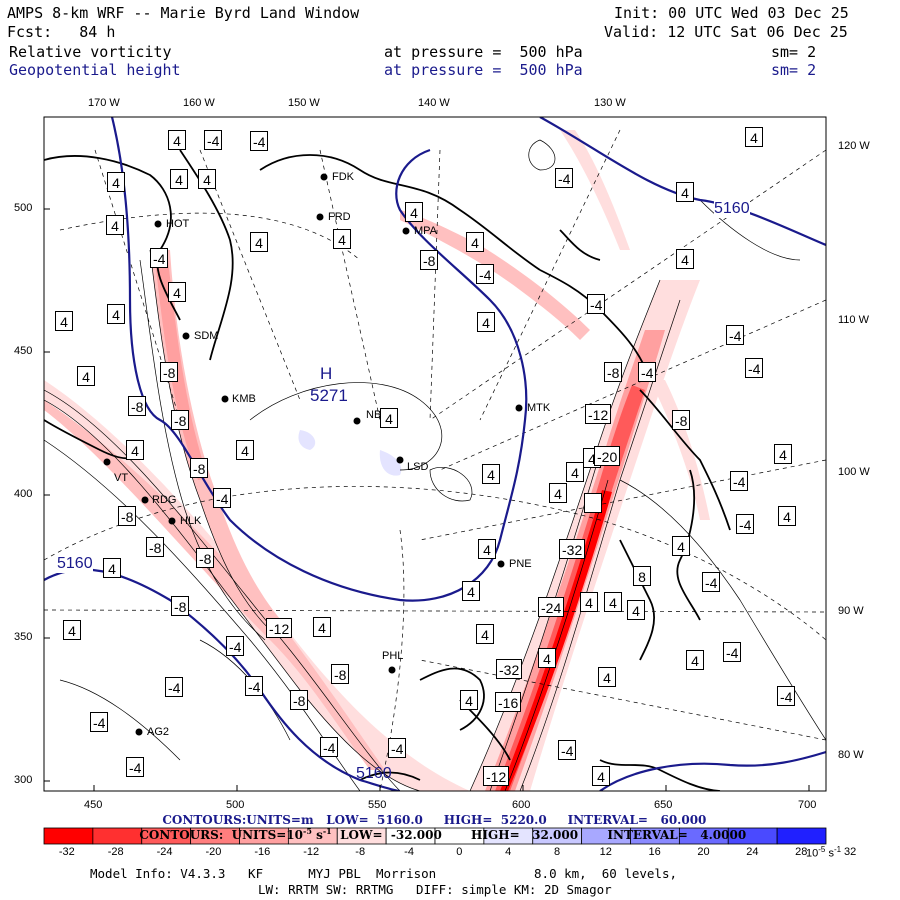  Describe the element at coordinates (551, 607) in the screenshot. I see `vorticity-contour-label: -24` at that location.